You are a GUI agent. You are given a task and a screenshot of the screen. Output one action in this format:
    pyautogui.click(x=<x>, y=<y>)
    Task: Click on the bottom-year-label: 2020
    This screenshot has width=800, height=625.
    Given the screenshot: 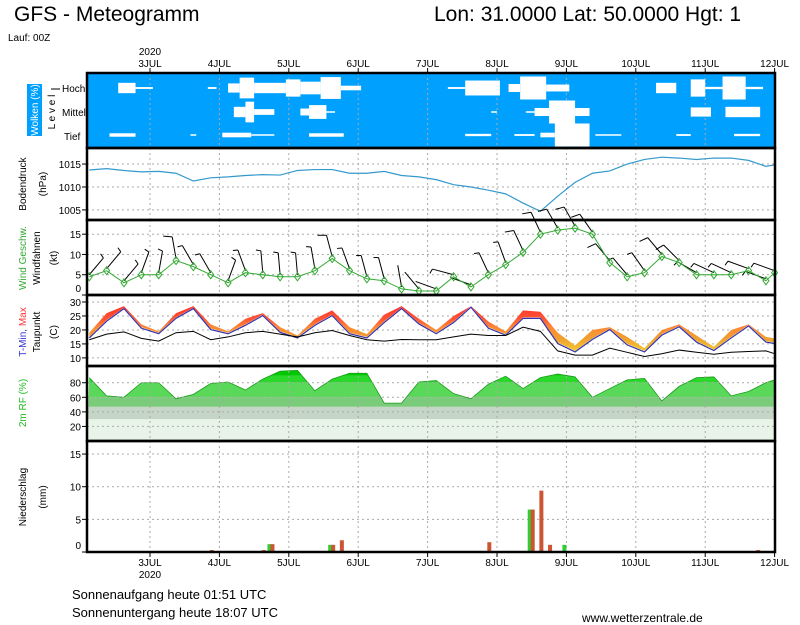 What is the action you would take?
    pyautogui.click(x=150, y=575)
    